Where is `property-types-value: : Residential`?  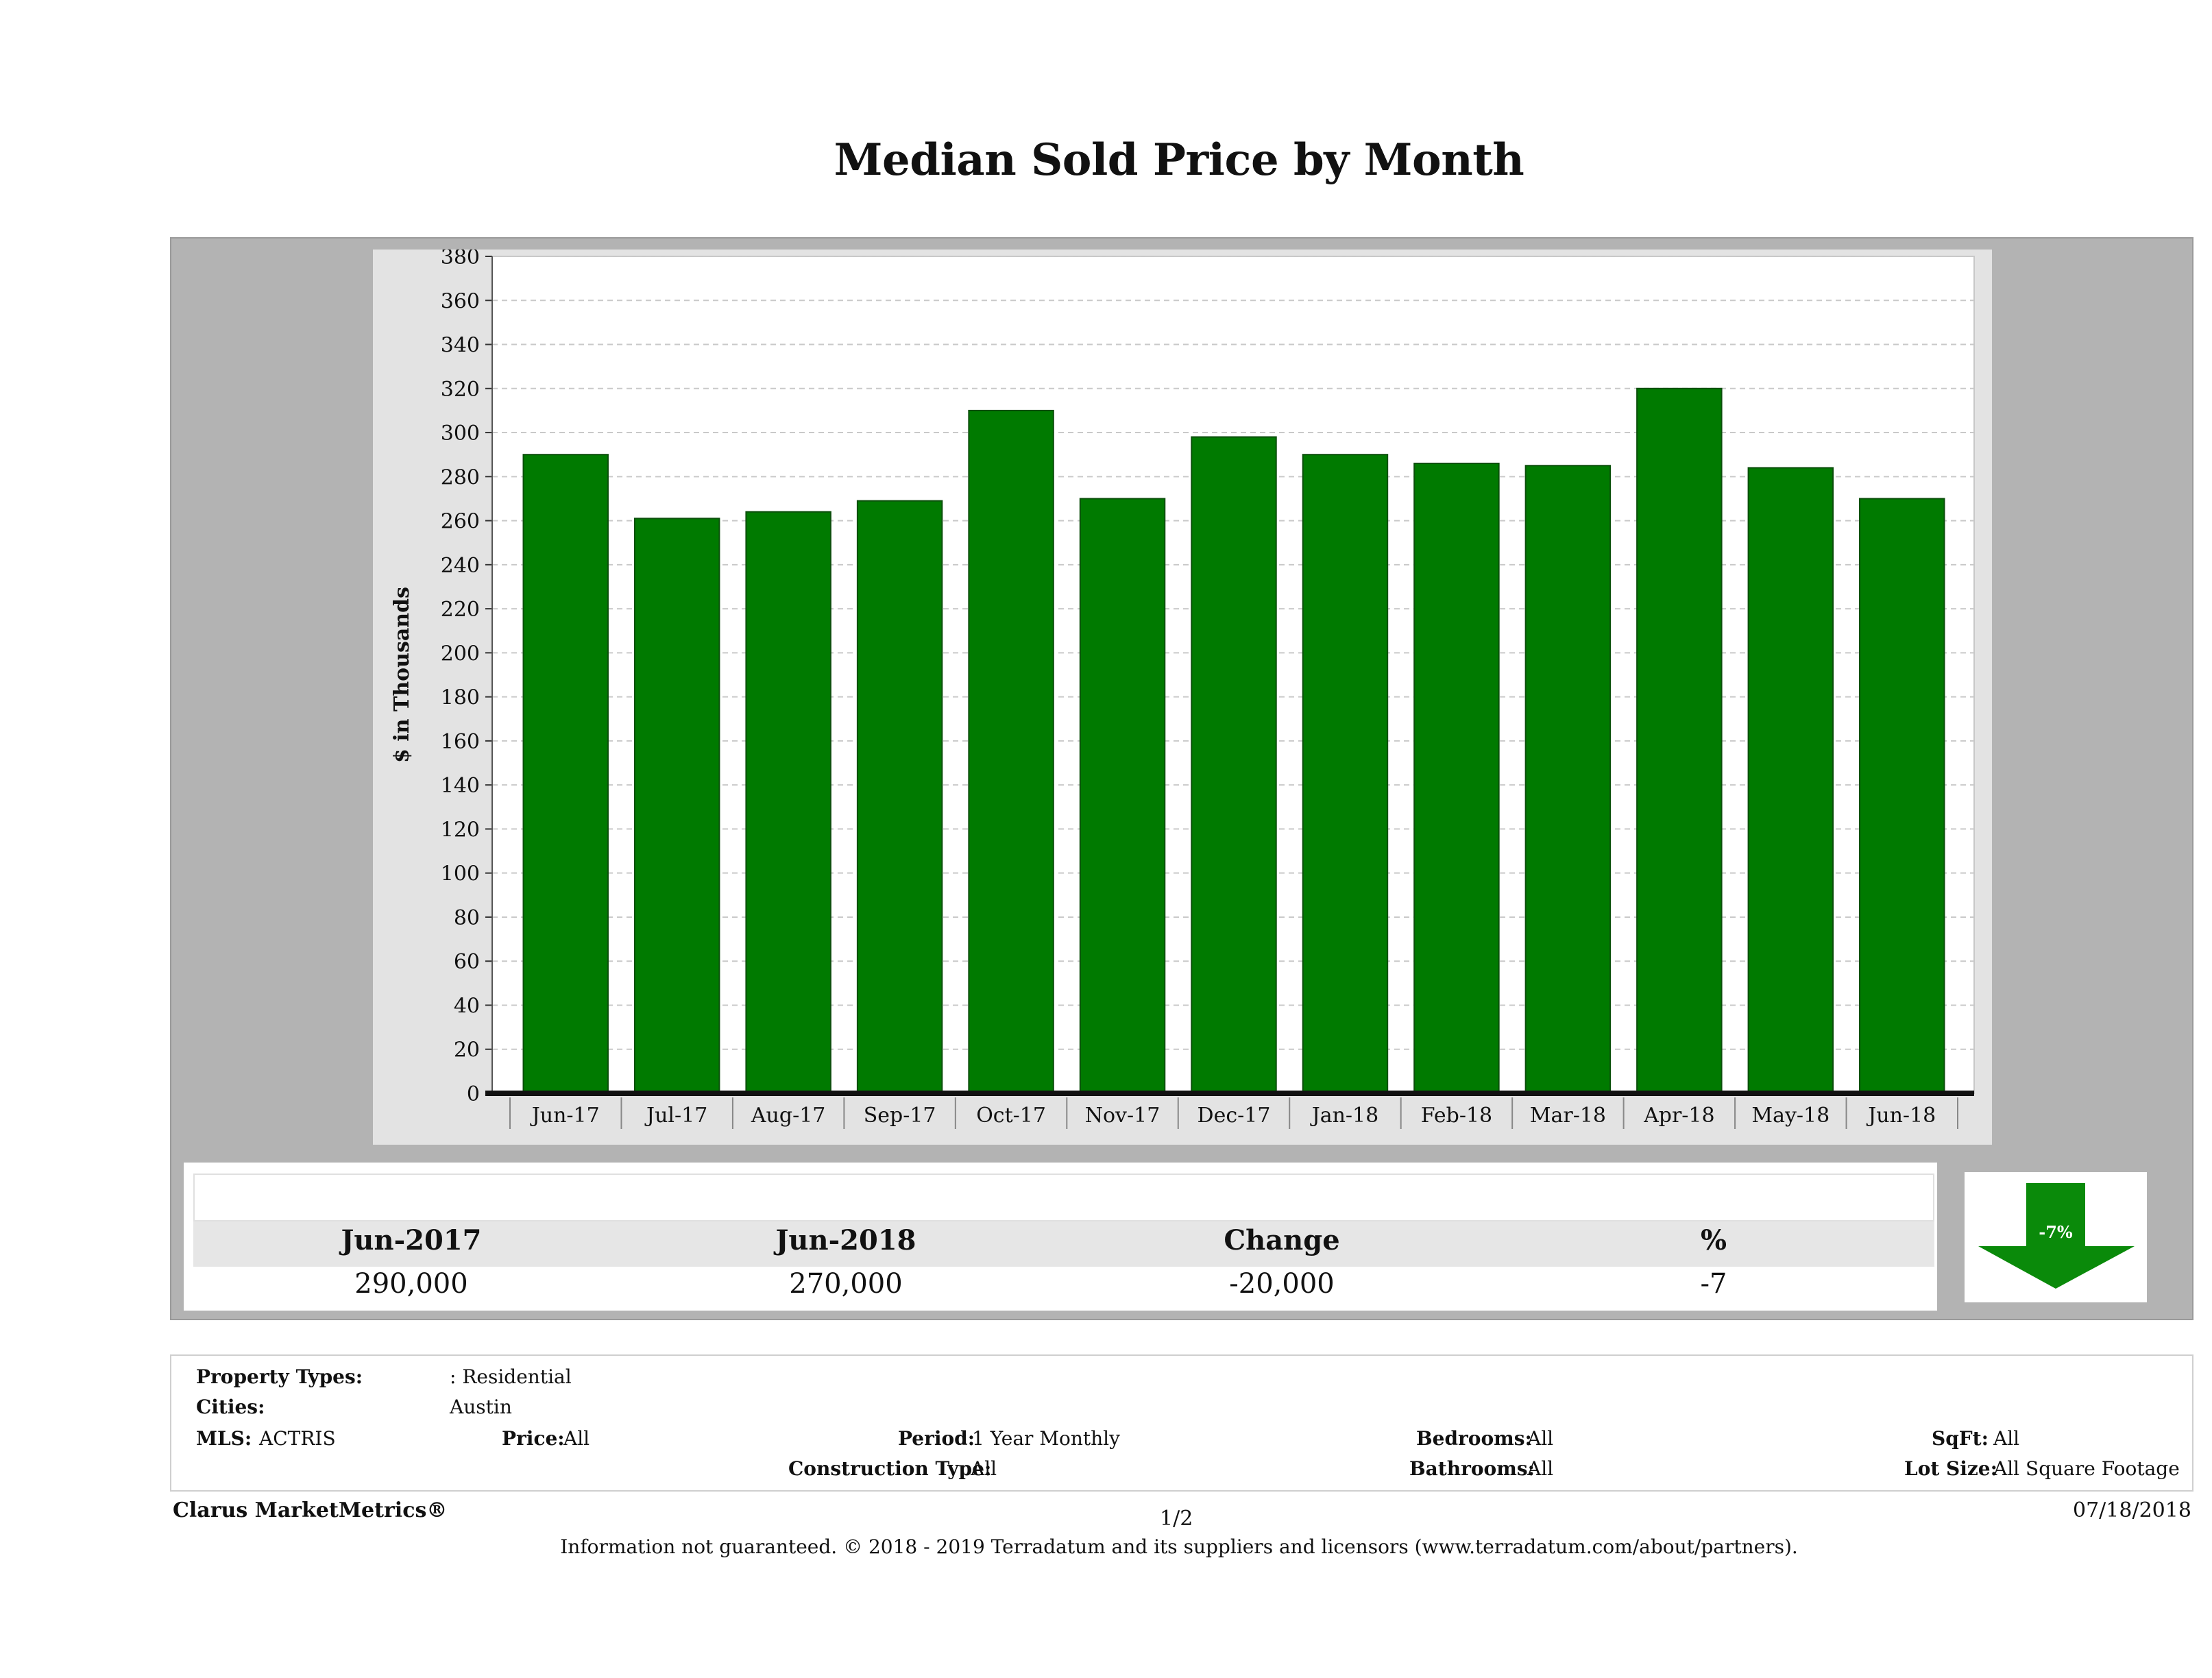
property-types-value: : Residential is located at coordinates (511, 1376).